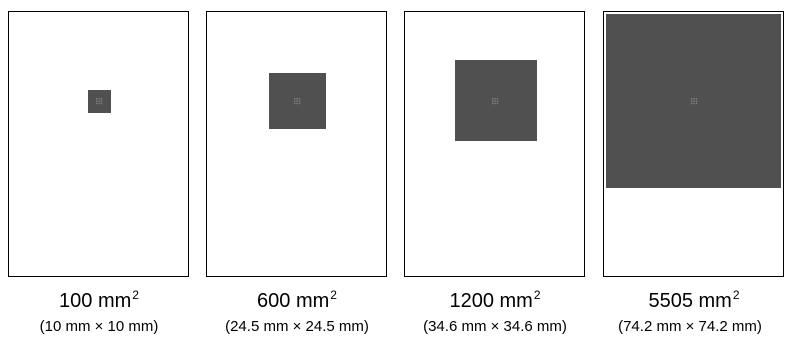 This screenshot has height=340, width=790. I want to click on area-label: 5505 mm2, so click(694, 300).